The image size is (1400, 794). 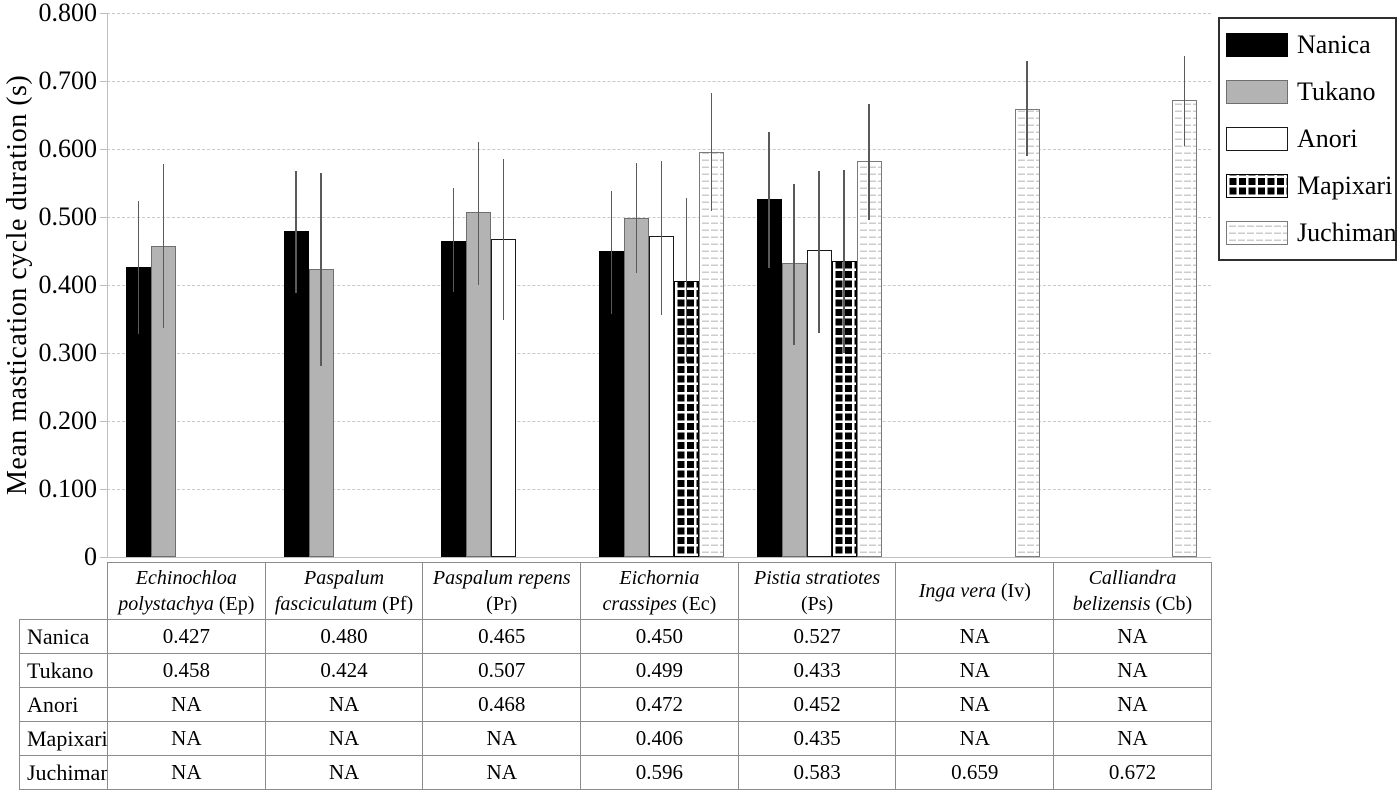 I want to click on table-cell-mapixari-ep: NA, so click(x=187, y=739).